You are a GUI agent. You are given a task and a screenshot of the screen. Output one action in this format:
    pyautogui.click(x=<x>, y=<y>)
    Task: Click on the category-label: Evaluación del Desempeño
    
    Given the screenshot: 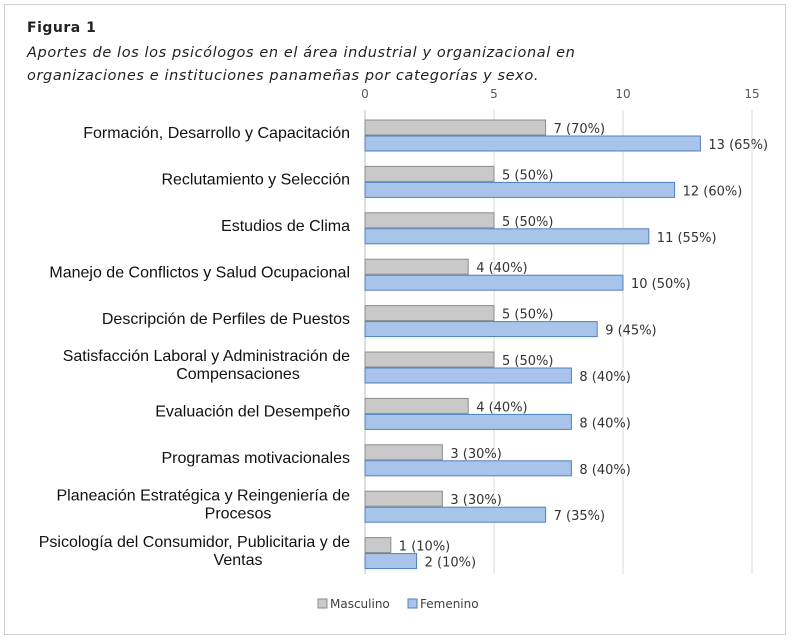 What is the action you would take?
    pyautogui.click(x=252, y=412)
    